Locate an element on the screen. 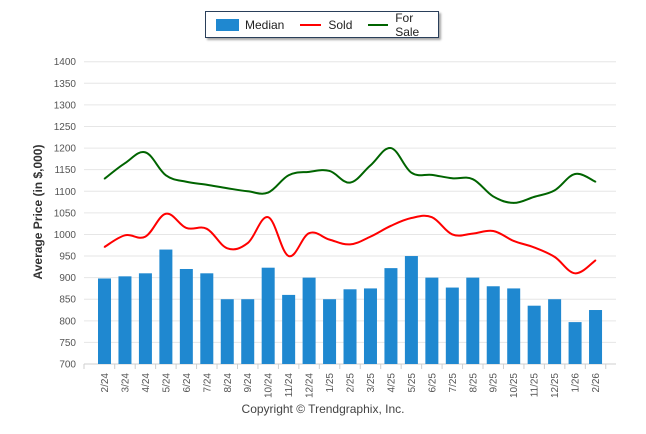  y-tick-label: 1050 is located at coordinates (65, 213).